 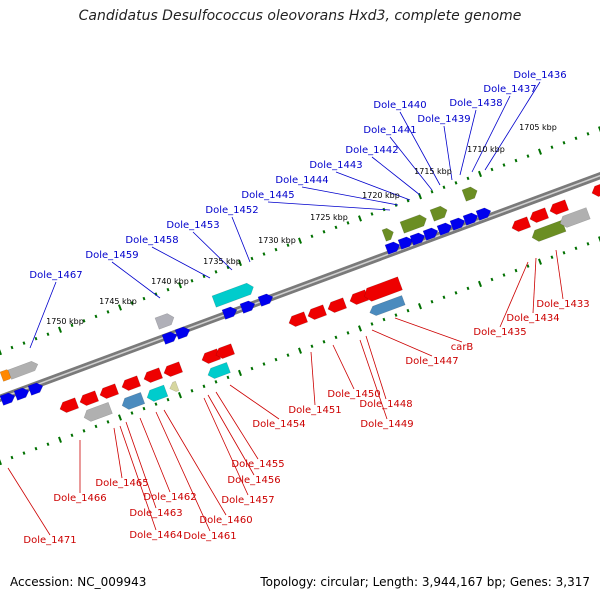 What do you see at coordinates (222, 261) in the screenshot?
I see `kbp-tick-label: 1735 kbp` at bounding box center [222, 261].